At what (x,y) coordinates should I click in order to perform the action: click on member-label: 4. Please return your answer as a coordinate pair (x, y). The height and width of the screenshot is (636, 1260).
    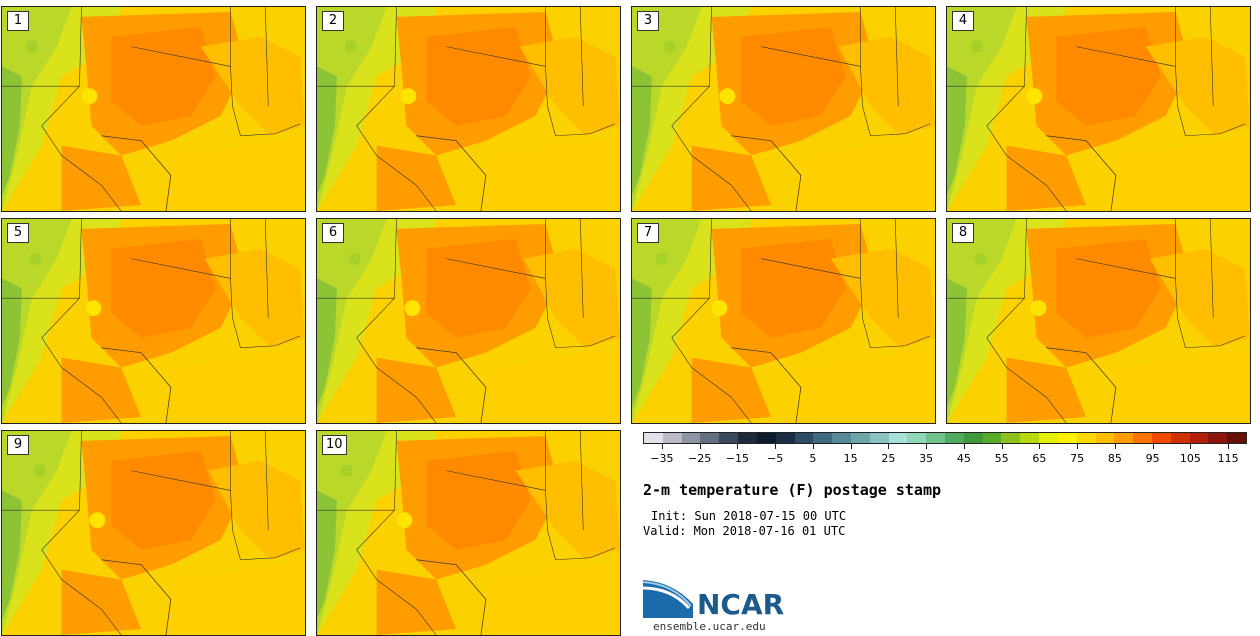
    Looking at the image, I should click on (963, 21).